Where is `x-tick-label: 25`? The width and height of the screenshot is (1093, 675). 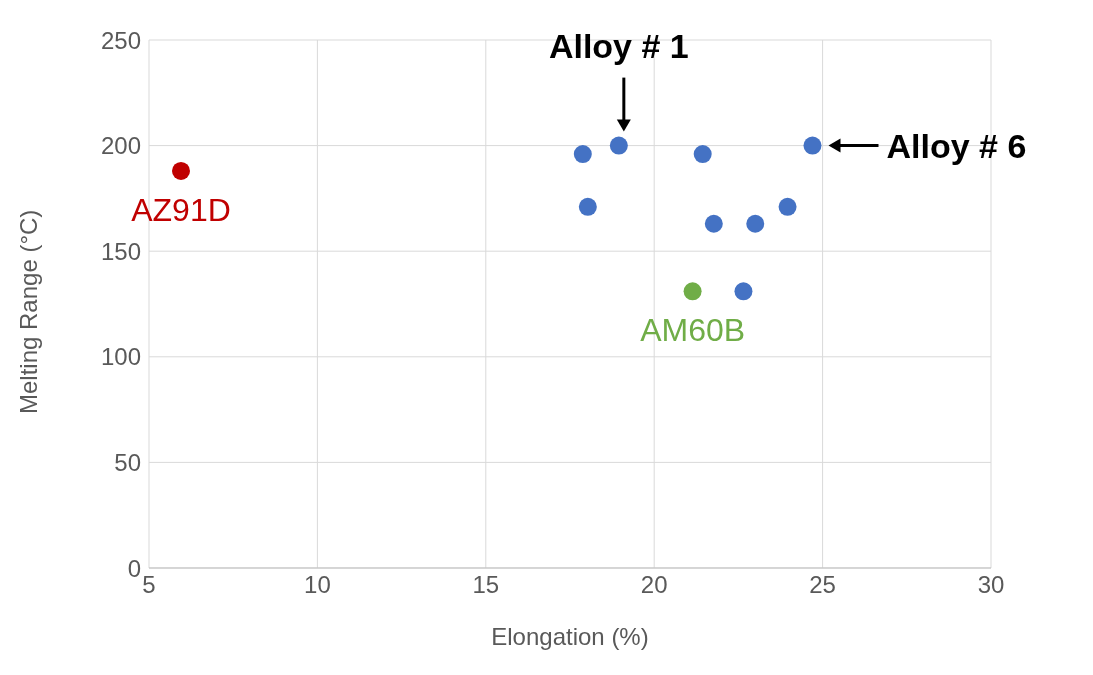
x-tick-label: 25 is located at coordinates (822, 585).